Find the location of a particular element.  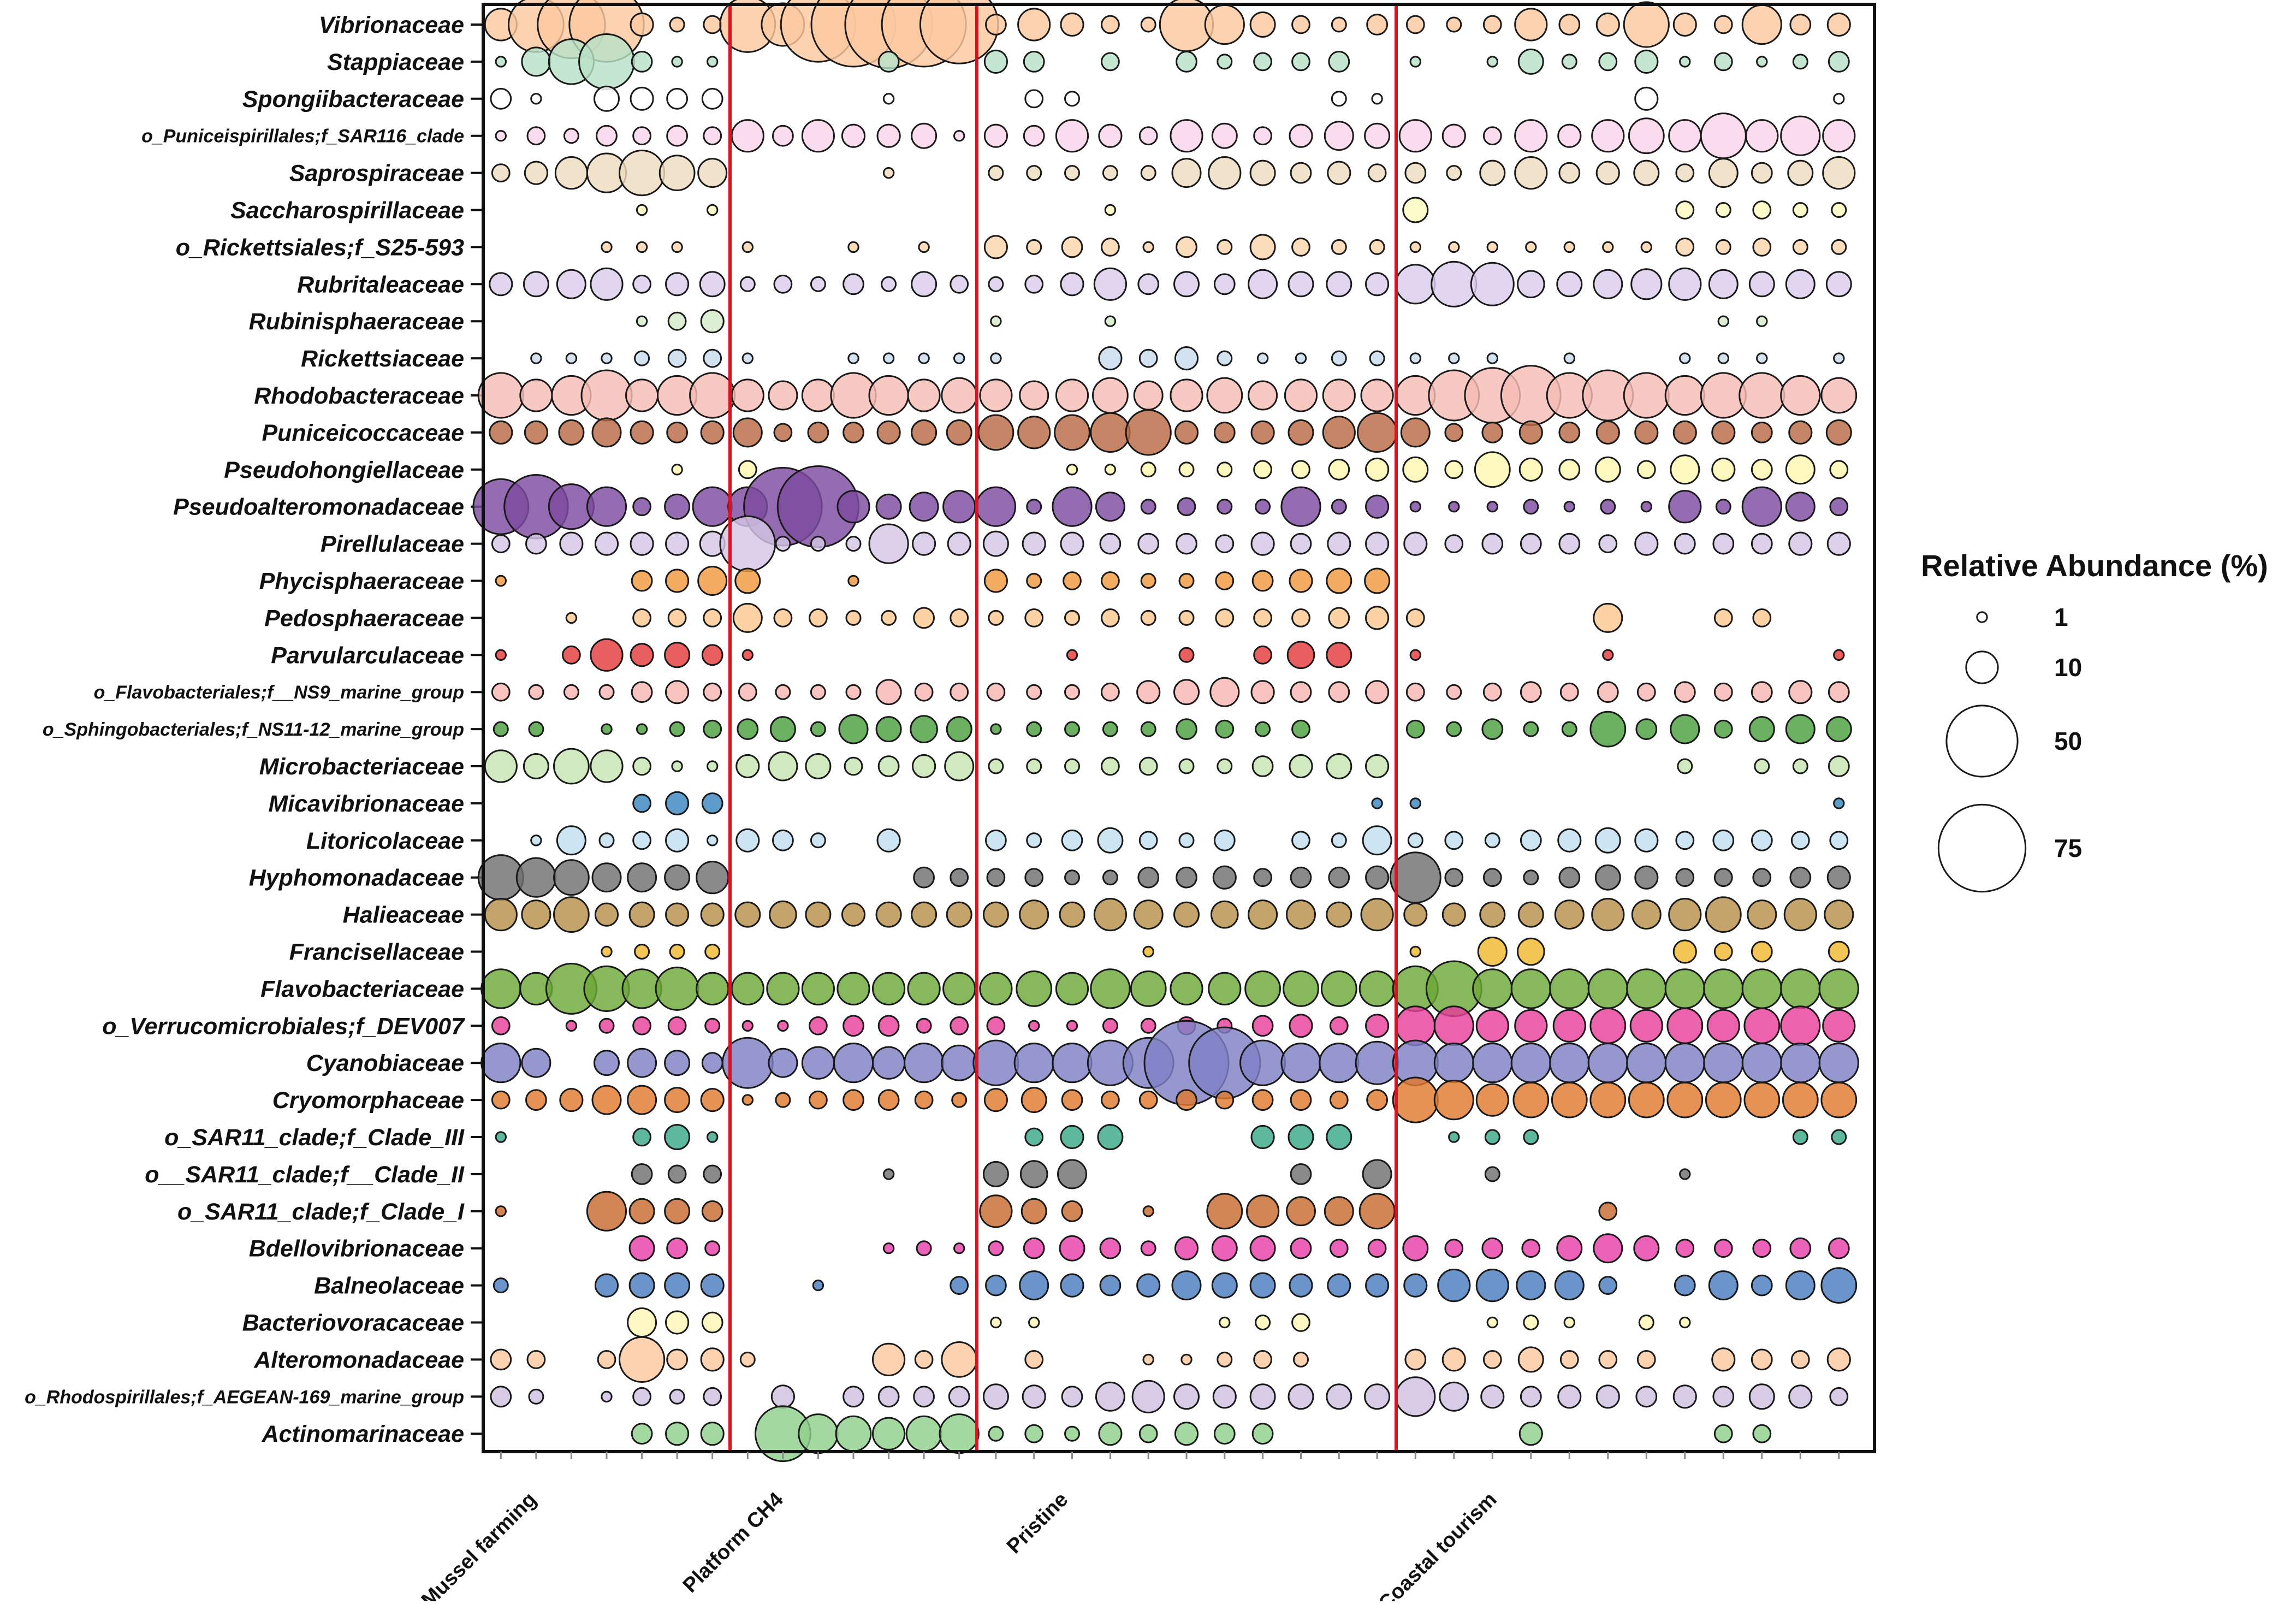

legend-value: 50 is located at coordinates (2068, 741).